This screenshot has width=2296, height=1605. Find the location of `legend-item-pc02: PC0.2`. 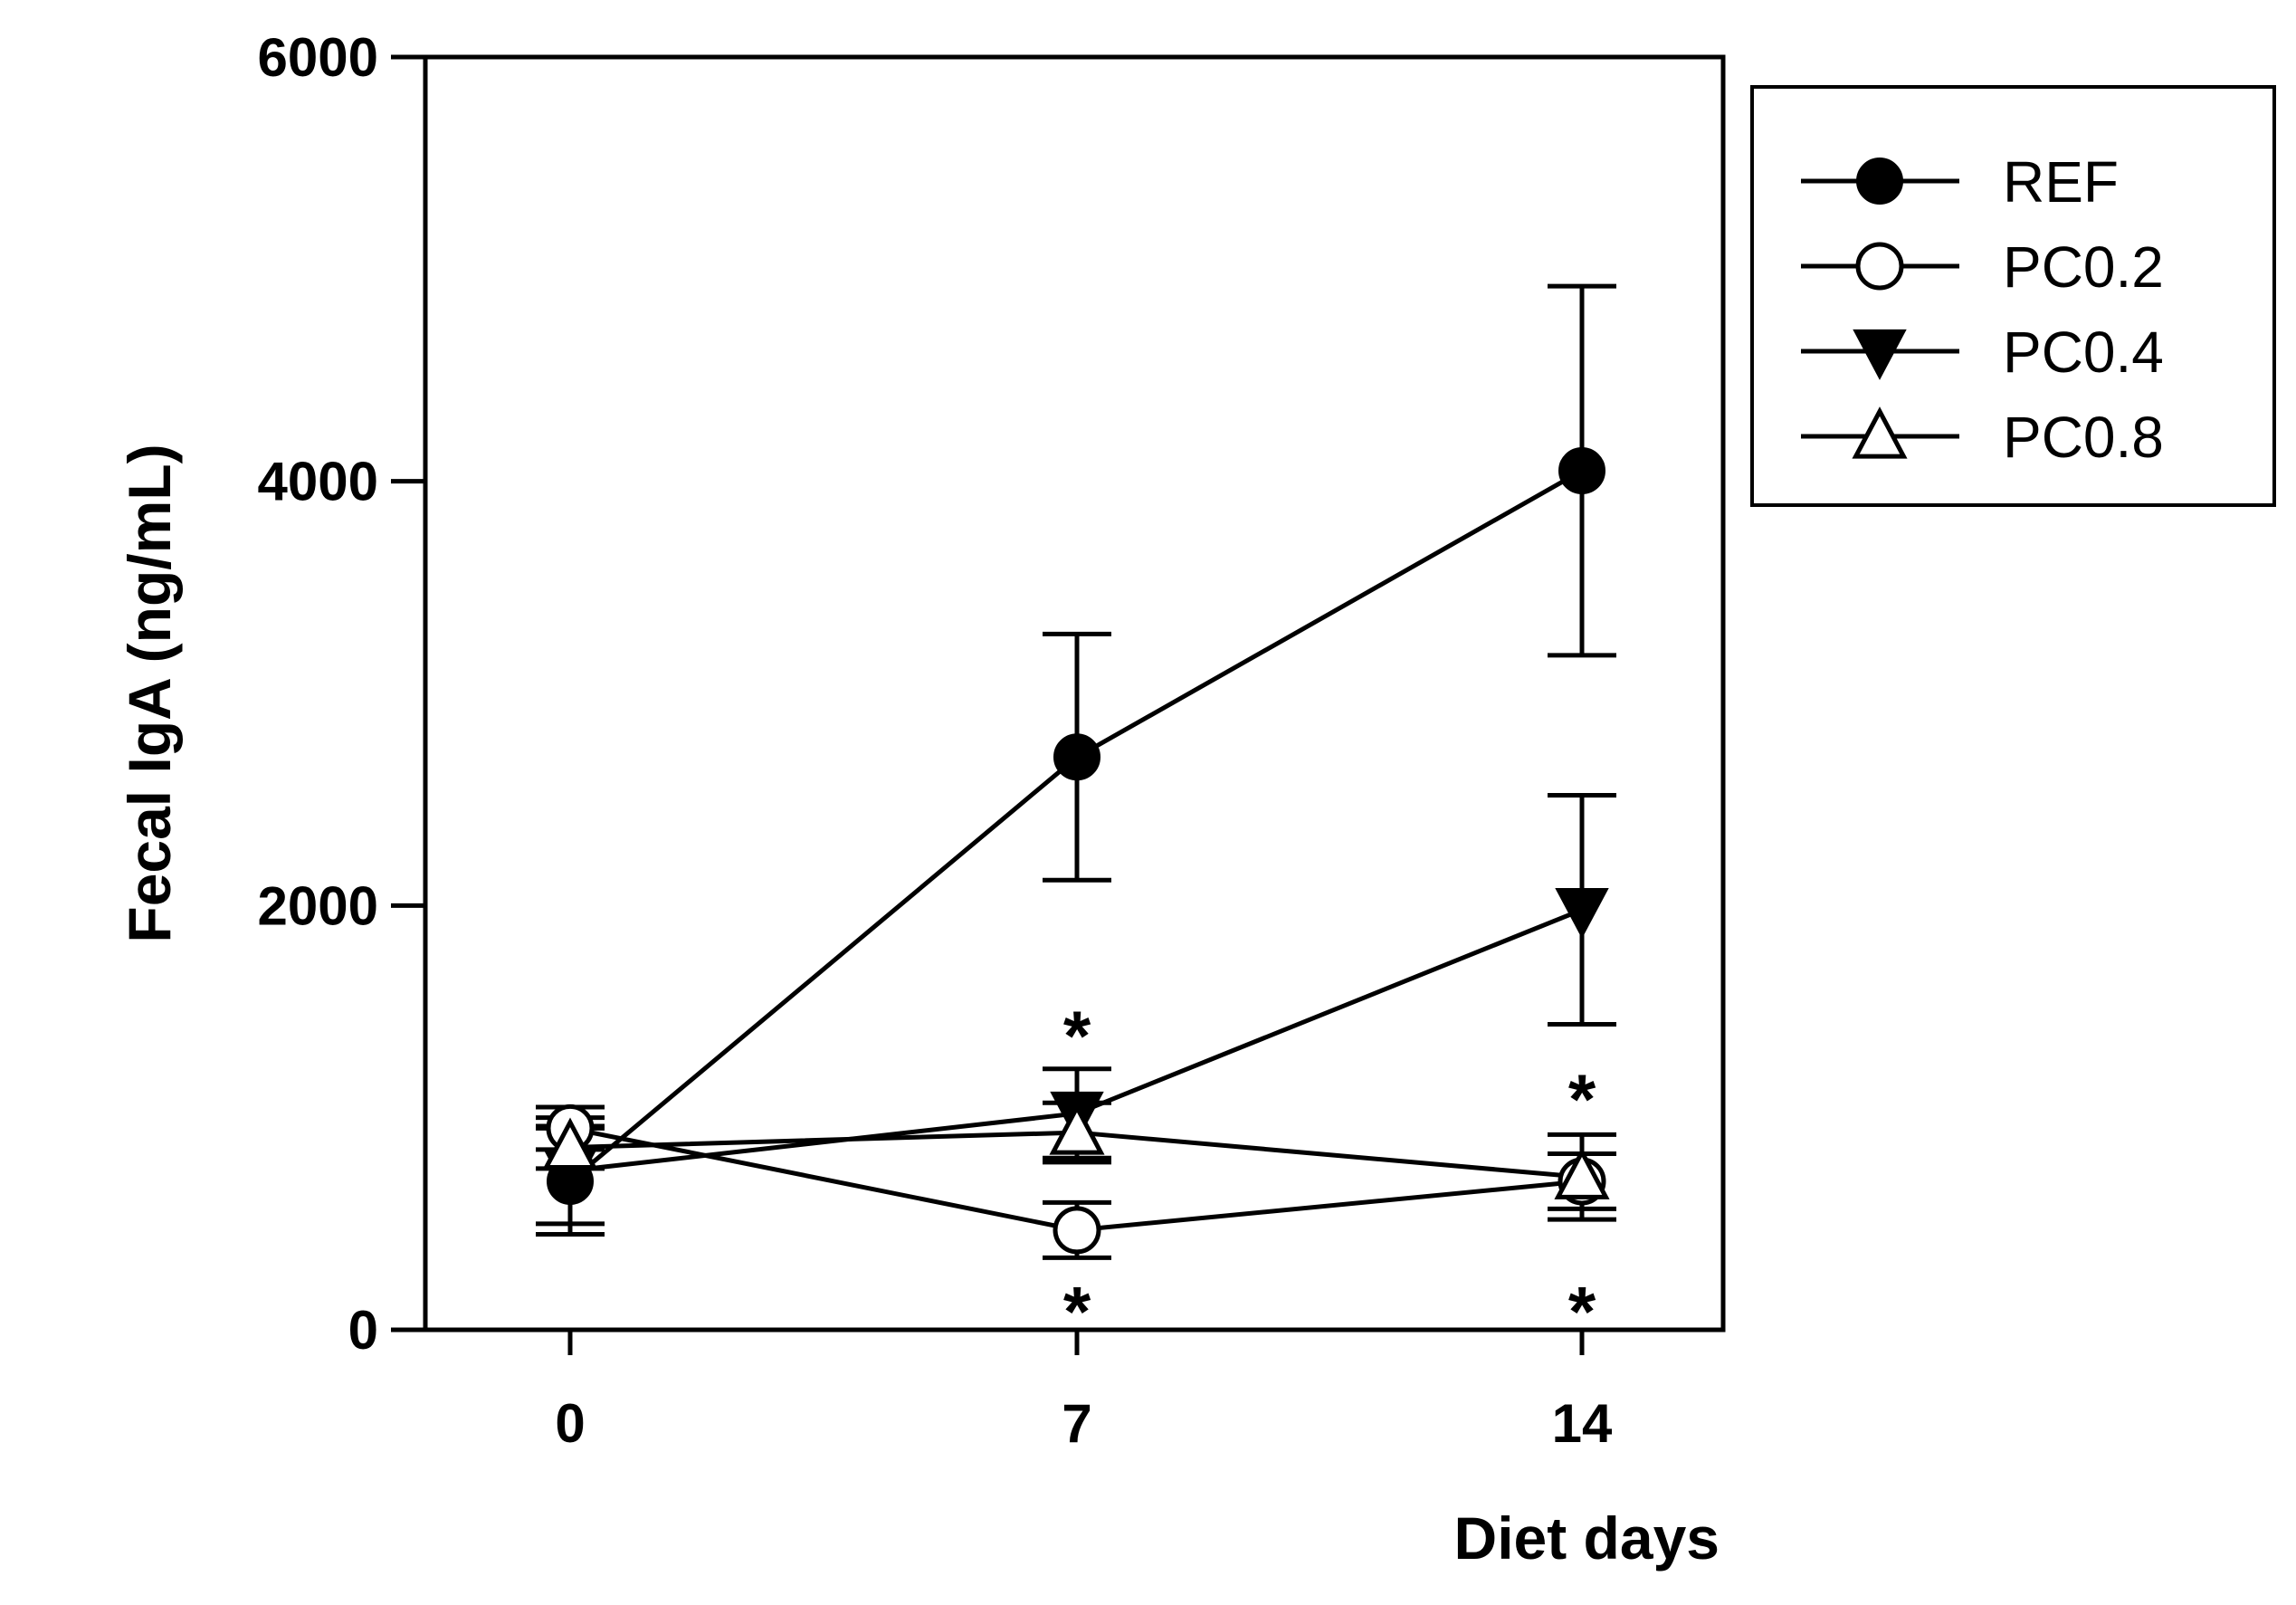

legend-item-pc02: PC0.2 is located at coordinates (1983, 267).